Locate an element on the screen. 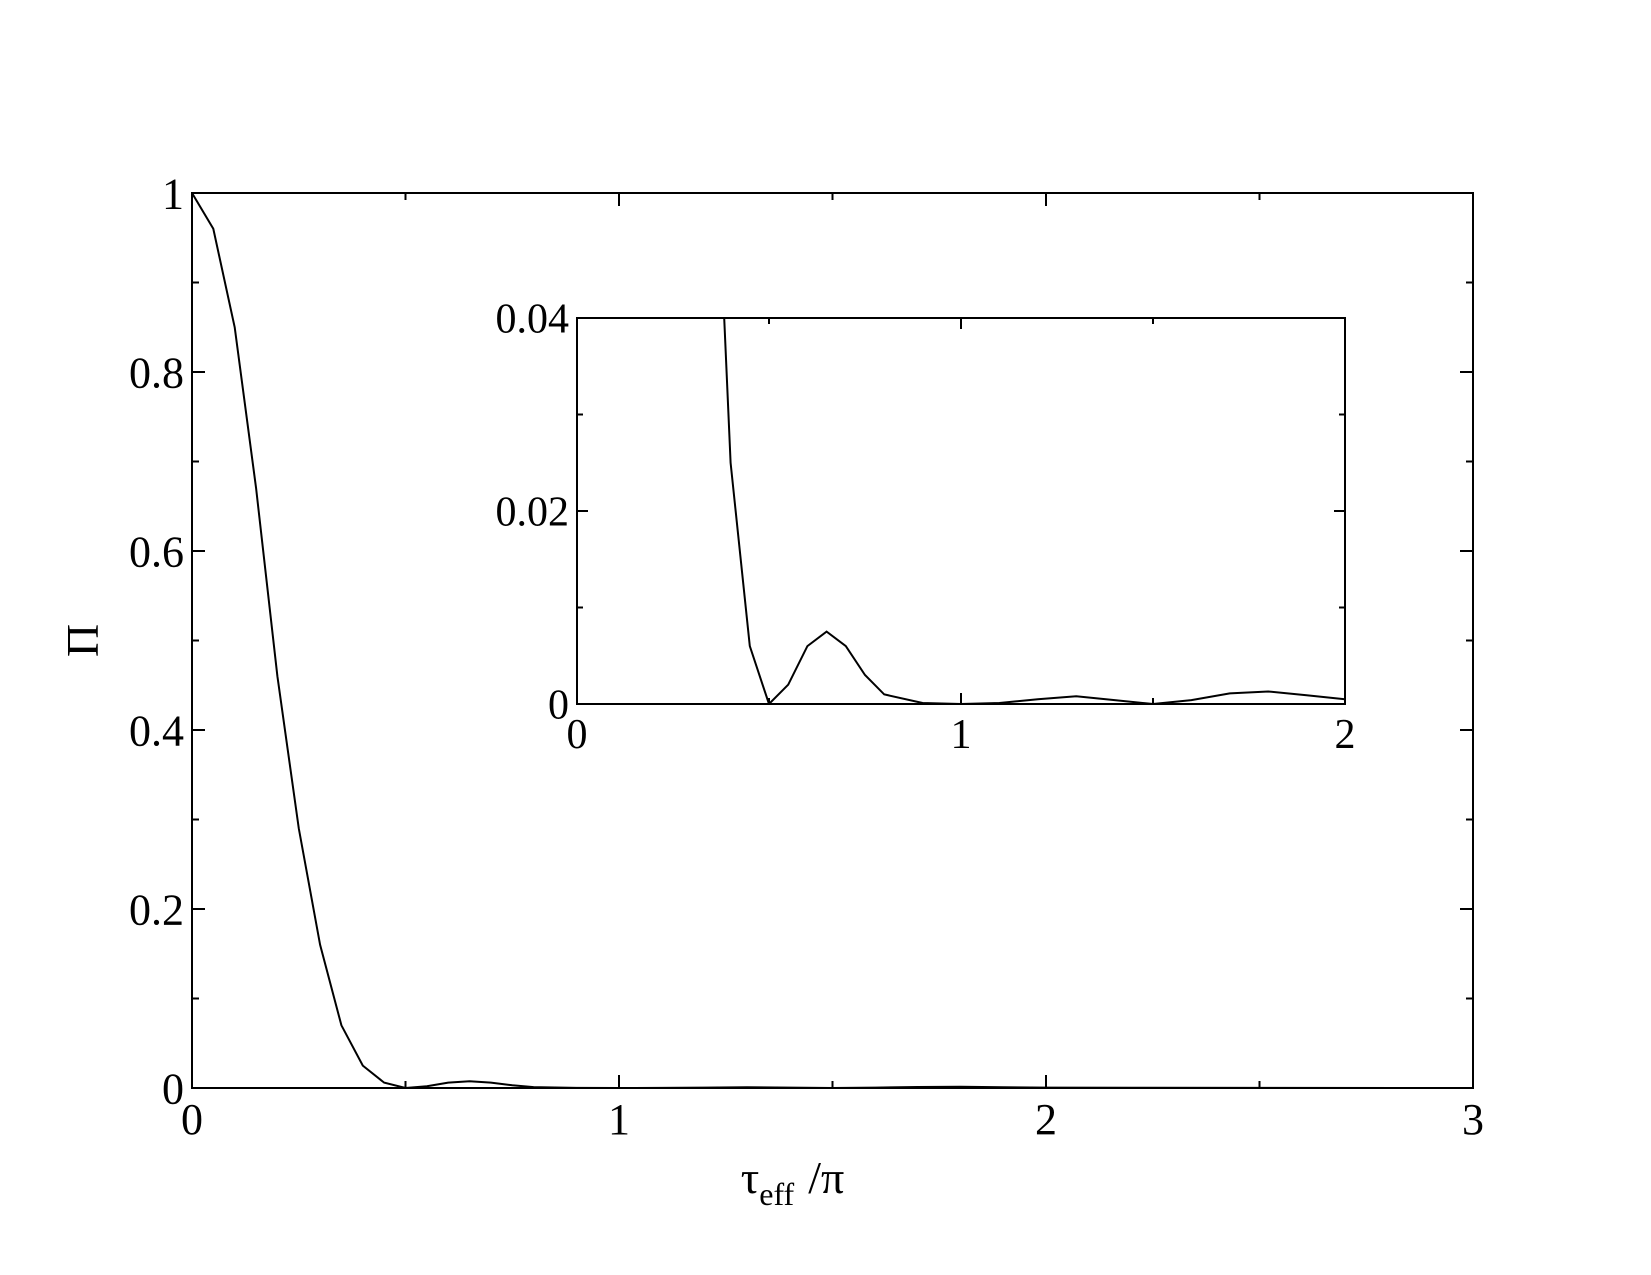 The image size is (1651, 1275). y-tick-label: 0.4 is located at coordinates (156, 730).